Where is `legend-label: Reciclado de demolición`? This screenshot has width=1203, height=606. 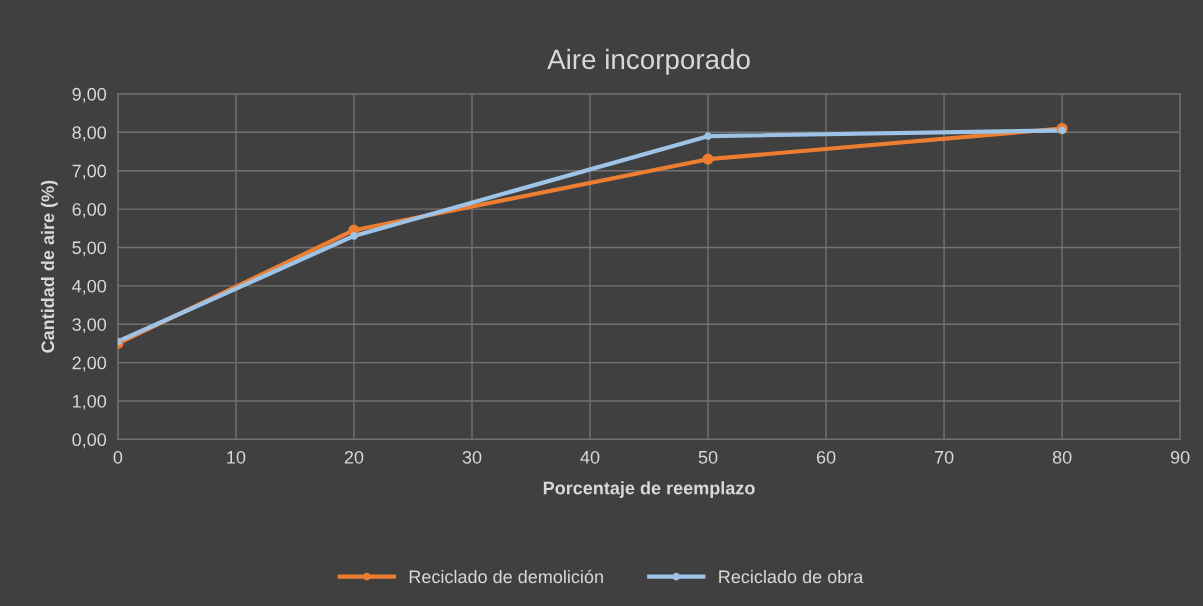
legend-label: Reciclado de demolición is located at coordinates (506, 576).